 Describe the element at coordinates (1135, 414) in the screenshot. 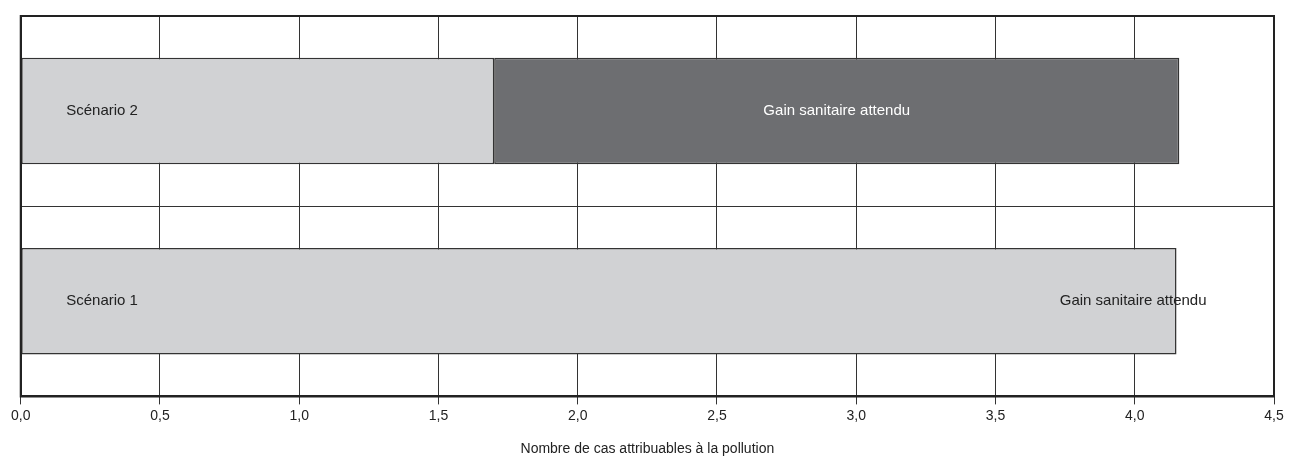

I see `x-tick-label: 4,0` at that location.